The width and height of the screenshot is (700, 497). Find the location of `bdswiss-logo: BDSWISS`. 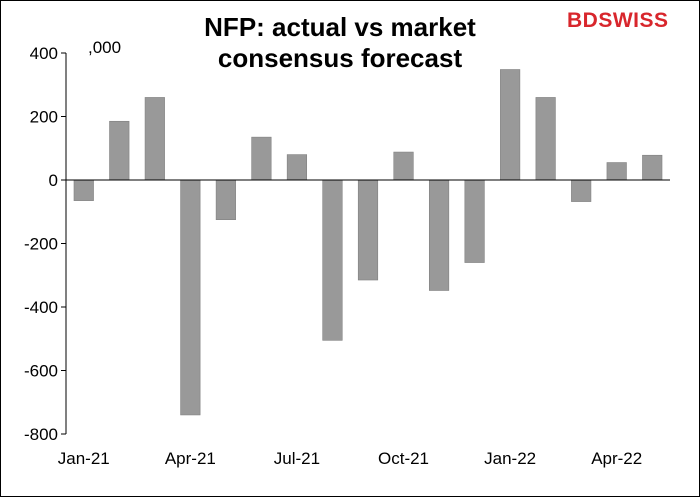

bdswiss-logo: BDSWISS is located at coordinates (618, 21).